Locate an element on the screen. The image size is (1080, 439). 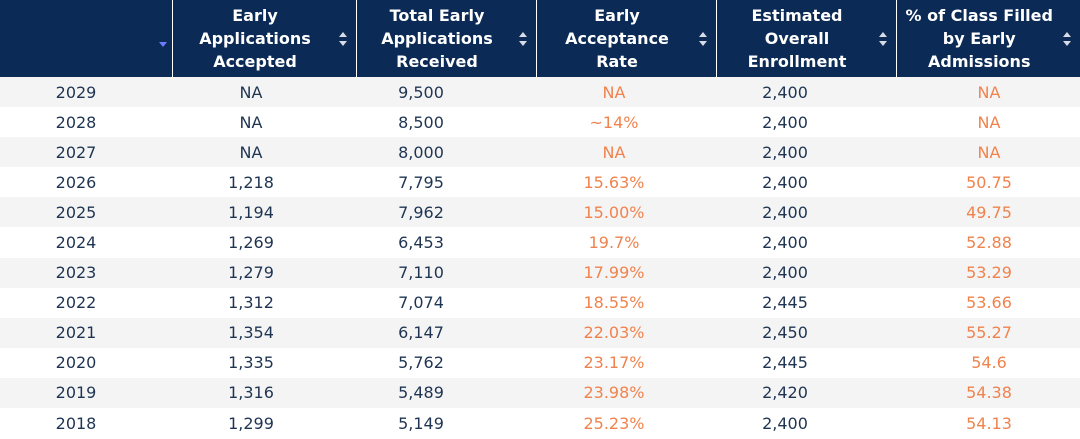
year-cell: 2024 is located at coordinates (76, 243).